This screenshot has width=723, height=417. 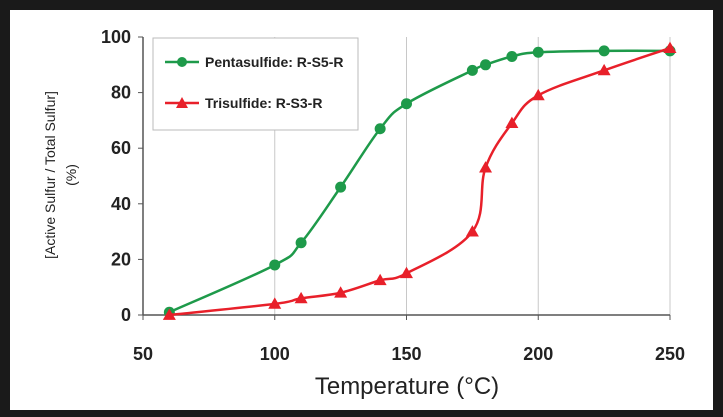 I want to click on x-tick-label-150: 150, so click(x=406, y=354).